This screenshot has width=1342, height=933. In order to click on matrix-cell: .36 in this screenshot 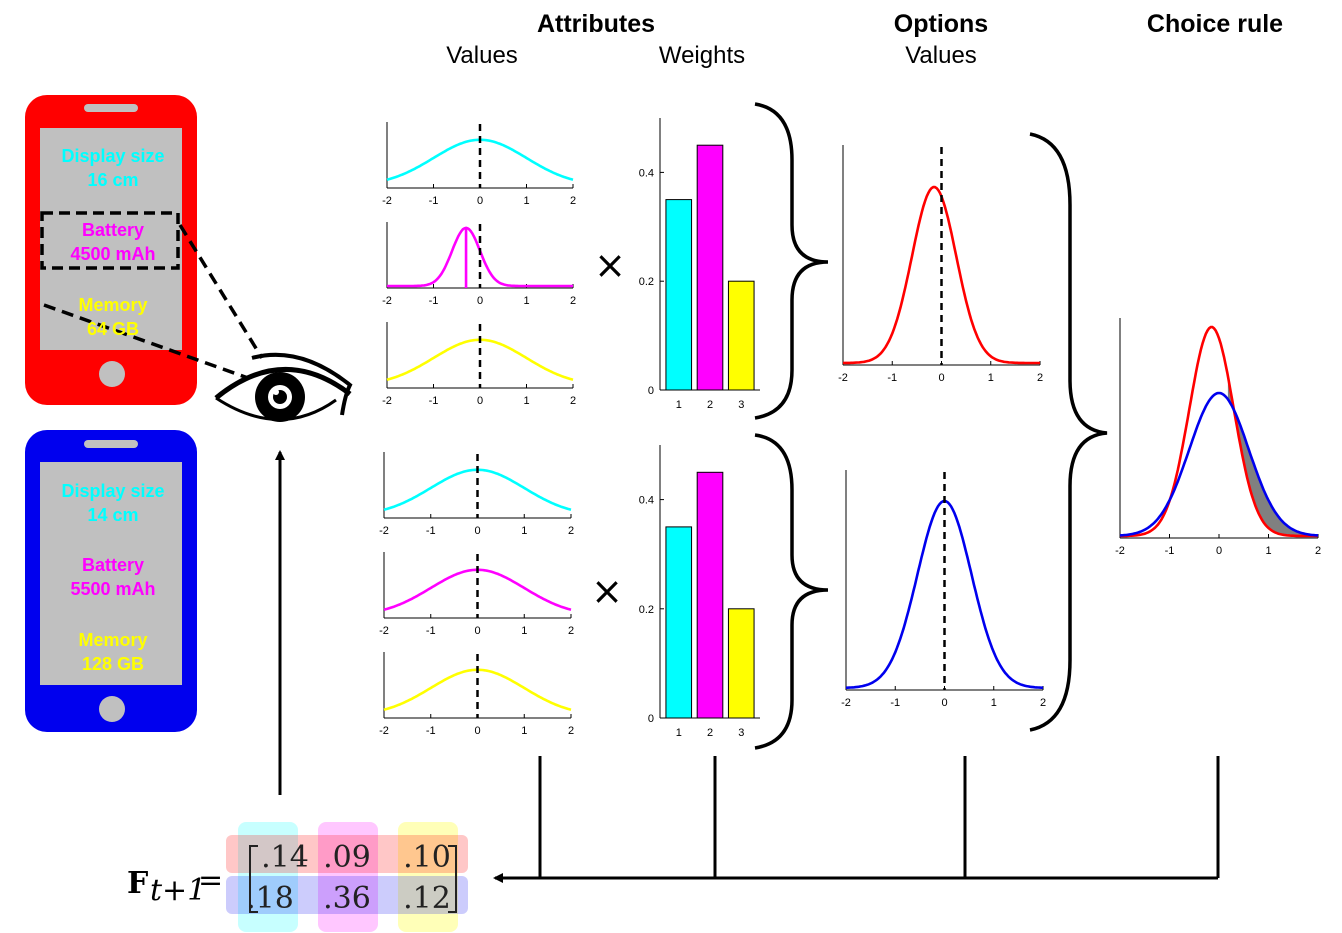, I will do `click(347, 898)`.